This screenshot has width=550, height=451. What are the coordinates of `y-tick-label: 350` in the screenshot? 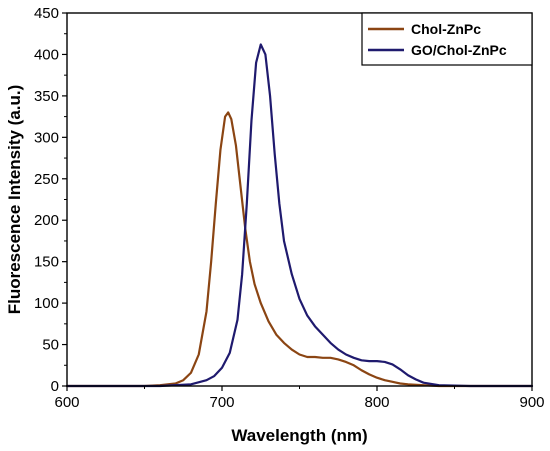 It's located at (46, 96).